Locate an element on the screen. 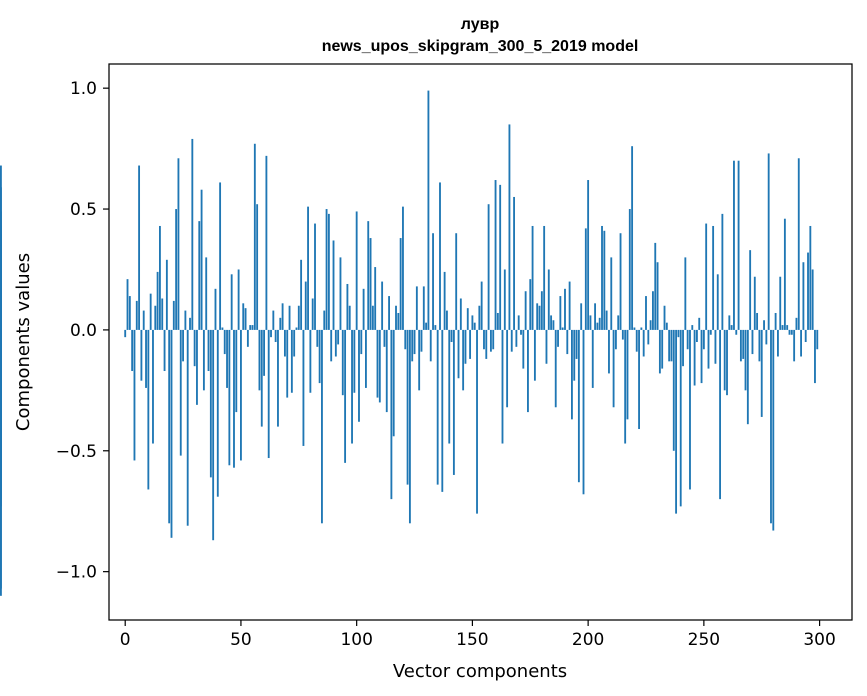 Image resolution: width=867 pixels, height=696 pixels. bar-undefined is located at coordinates (1, 462).